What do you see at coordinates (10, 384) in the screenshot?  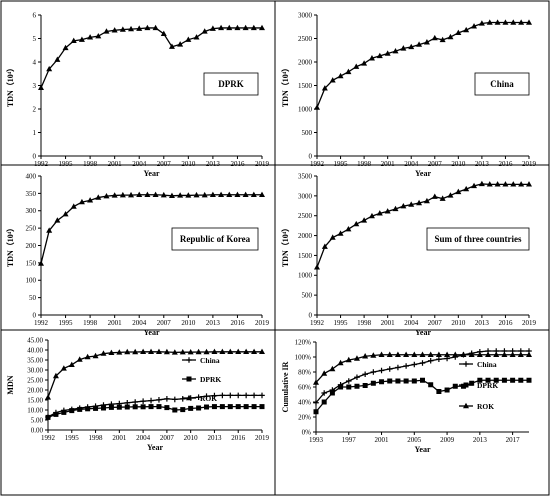 I see `y-axis-label: MDN` at bounding box center [10, 384].